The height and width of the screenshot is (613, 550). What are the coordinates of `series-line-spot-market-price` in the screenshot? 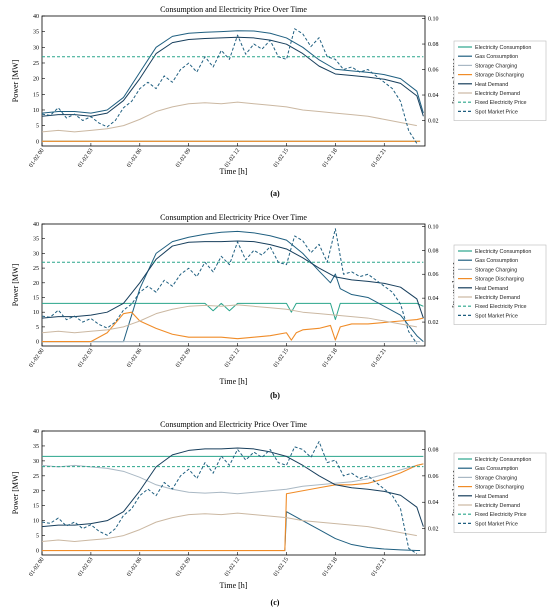 It's located at (230, 286).